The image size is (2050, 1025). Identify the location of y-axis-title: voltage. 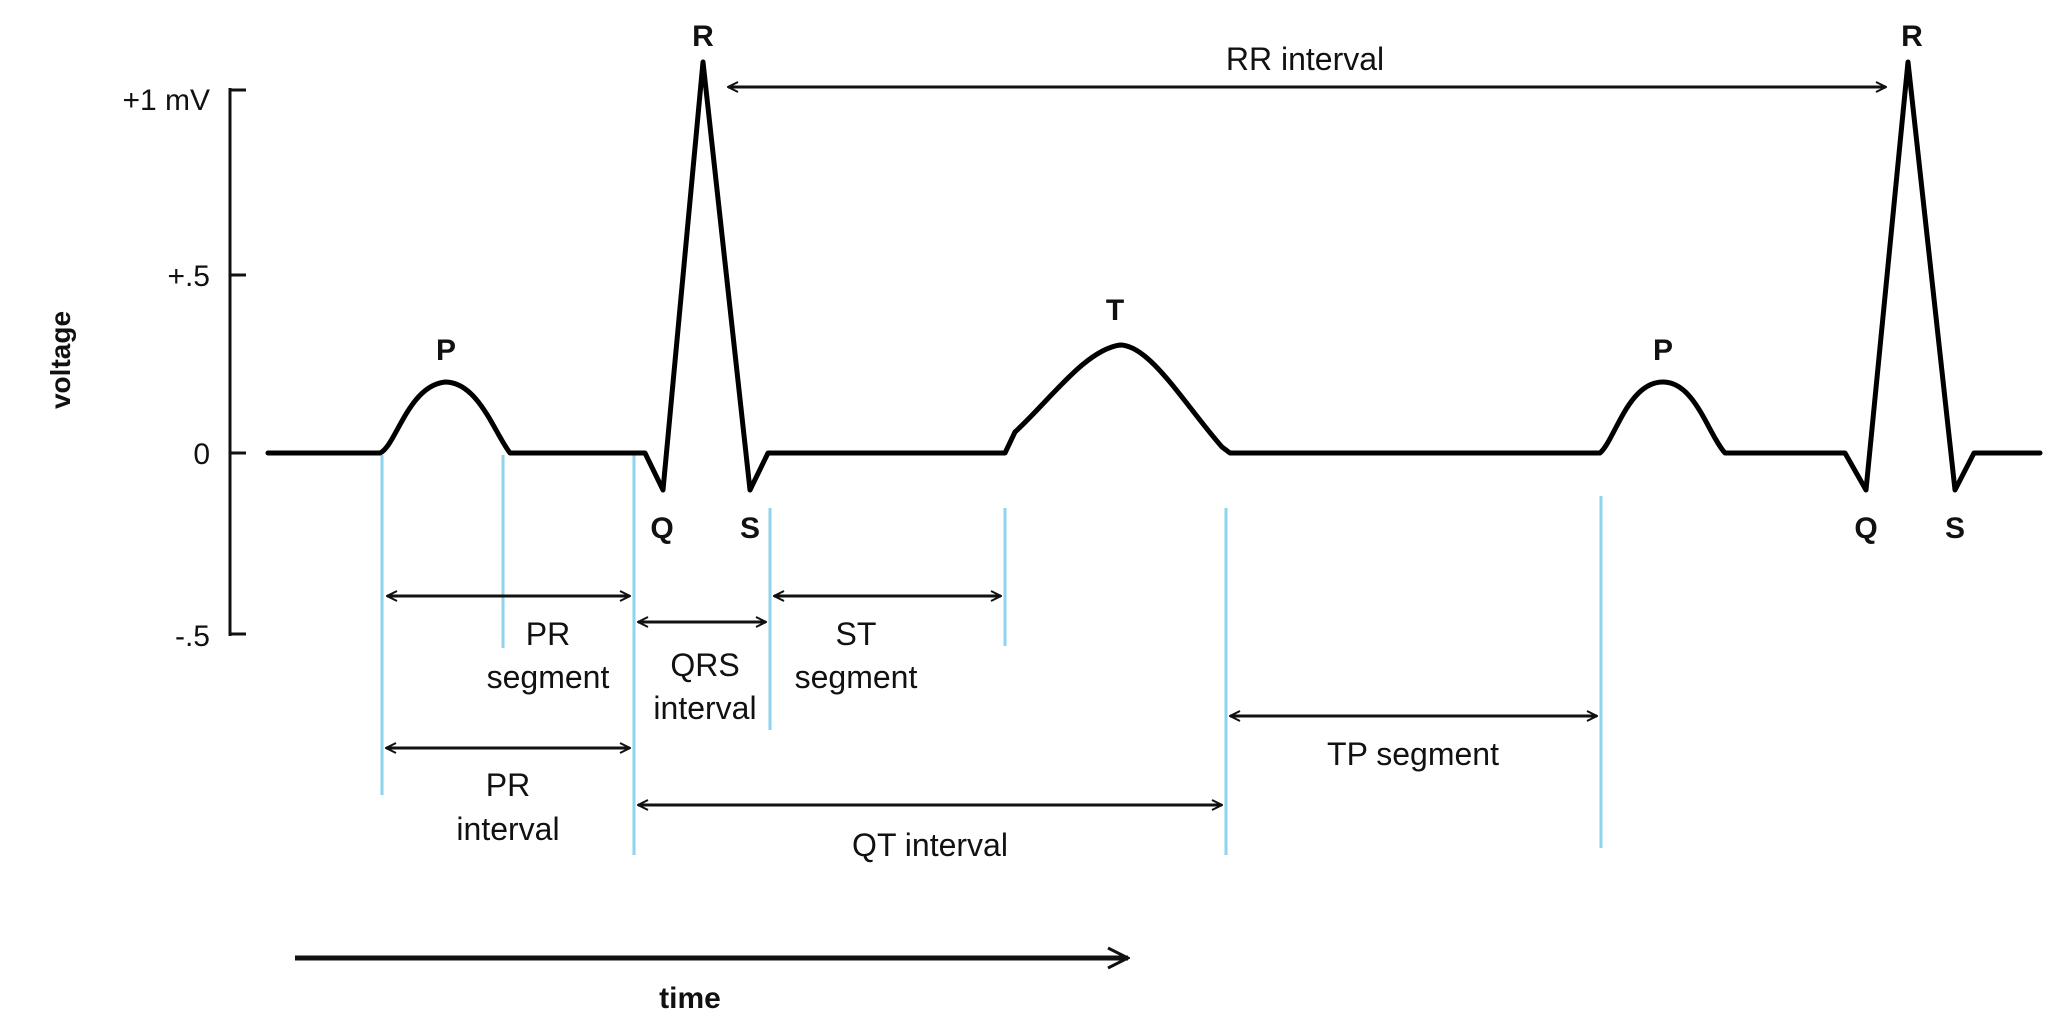
(60, 360).